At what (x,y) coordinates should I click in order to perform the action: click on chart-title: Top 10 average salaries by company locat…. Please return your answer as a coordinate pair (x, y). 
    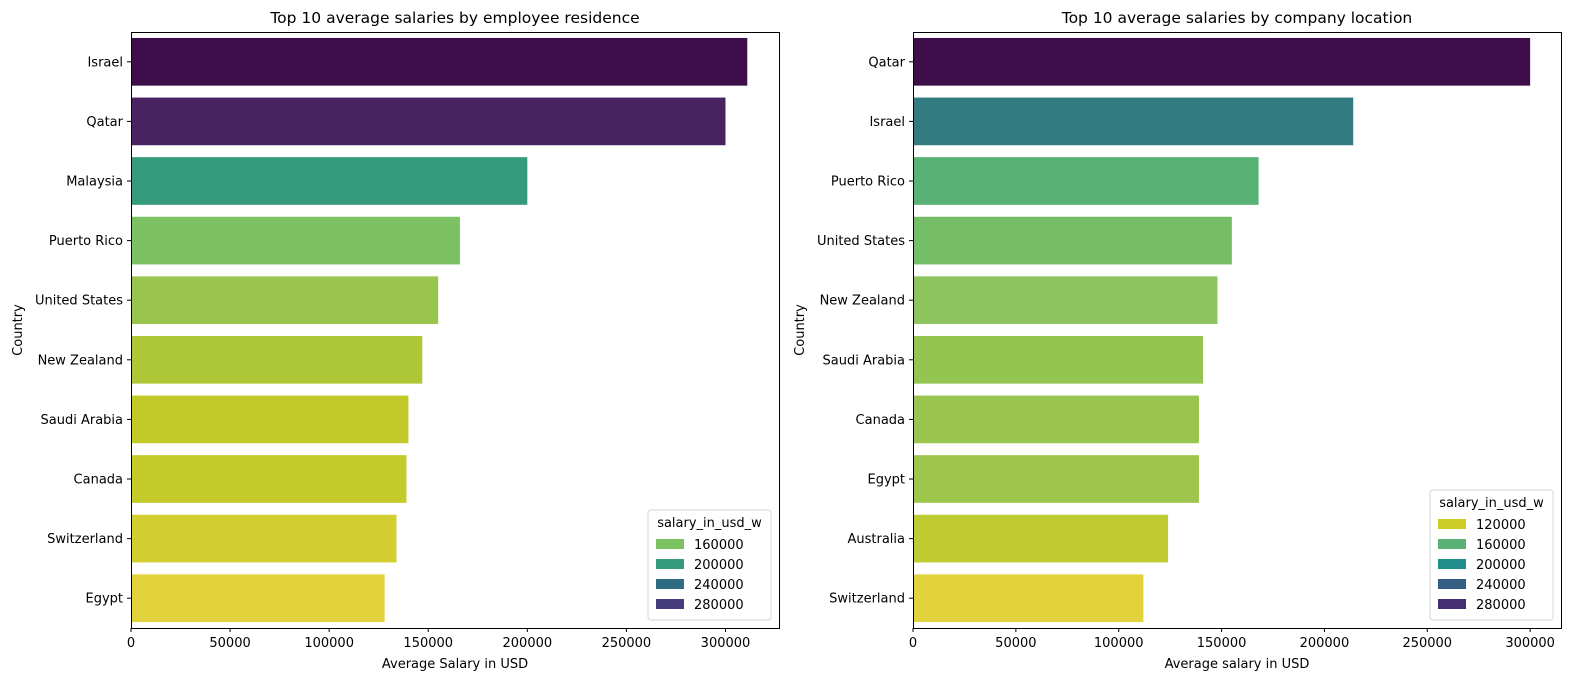
    Looking at the image, I should click on (1237, 18).